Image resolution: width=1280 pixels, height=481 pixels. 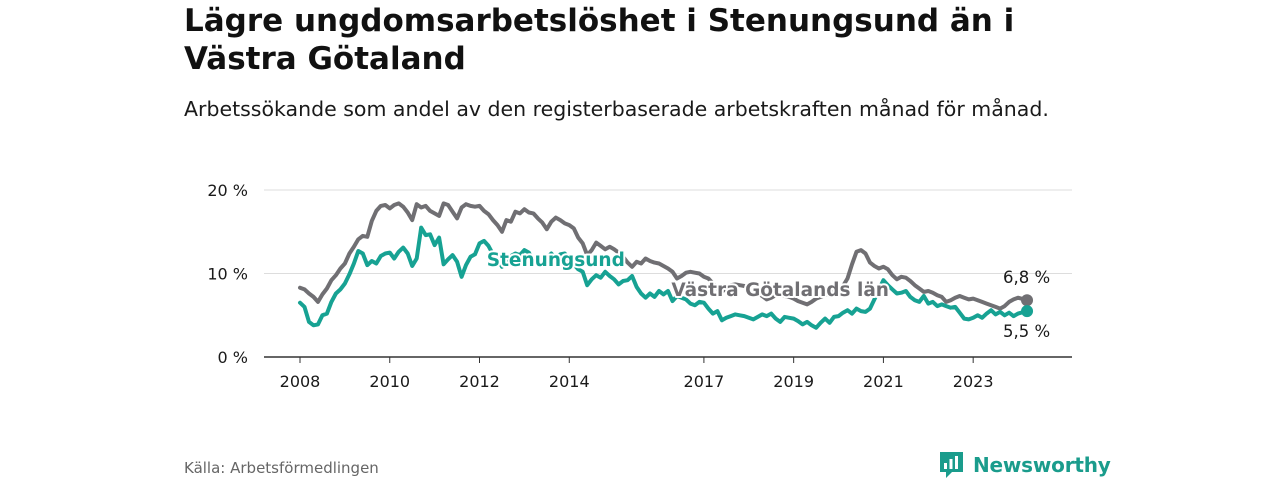 I want to click on bar-chart-logo-icon, so click(x=951, y=465).